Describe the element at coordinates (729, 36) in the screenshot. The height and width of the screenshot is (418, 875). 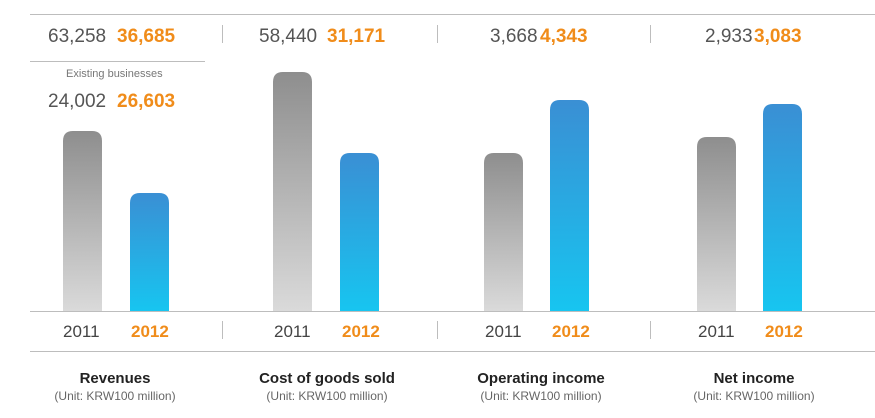
I see `value-label-2011: 2,933` at that location.